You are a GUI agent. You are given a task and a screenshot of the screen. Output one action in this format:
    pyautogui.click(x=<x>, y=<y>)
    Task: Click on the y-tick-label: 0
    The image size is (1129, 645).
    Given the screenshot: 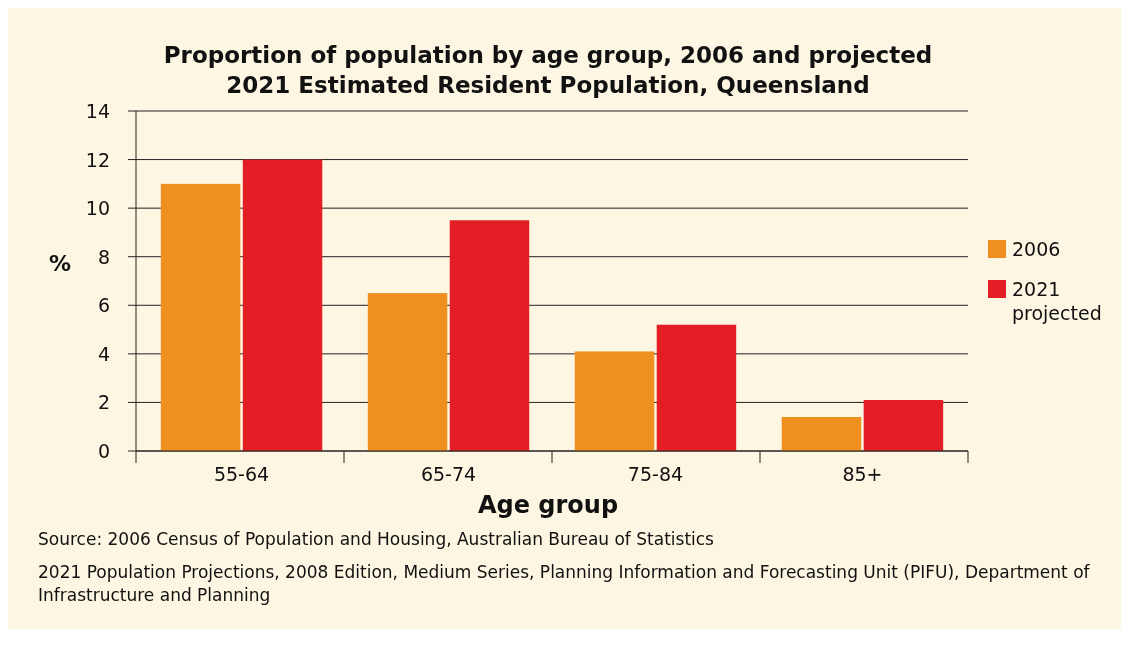 What is the action you would take?
    pyautogui.click(x=103, y=451)
    